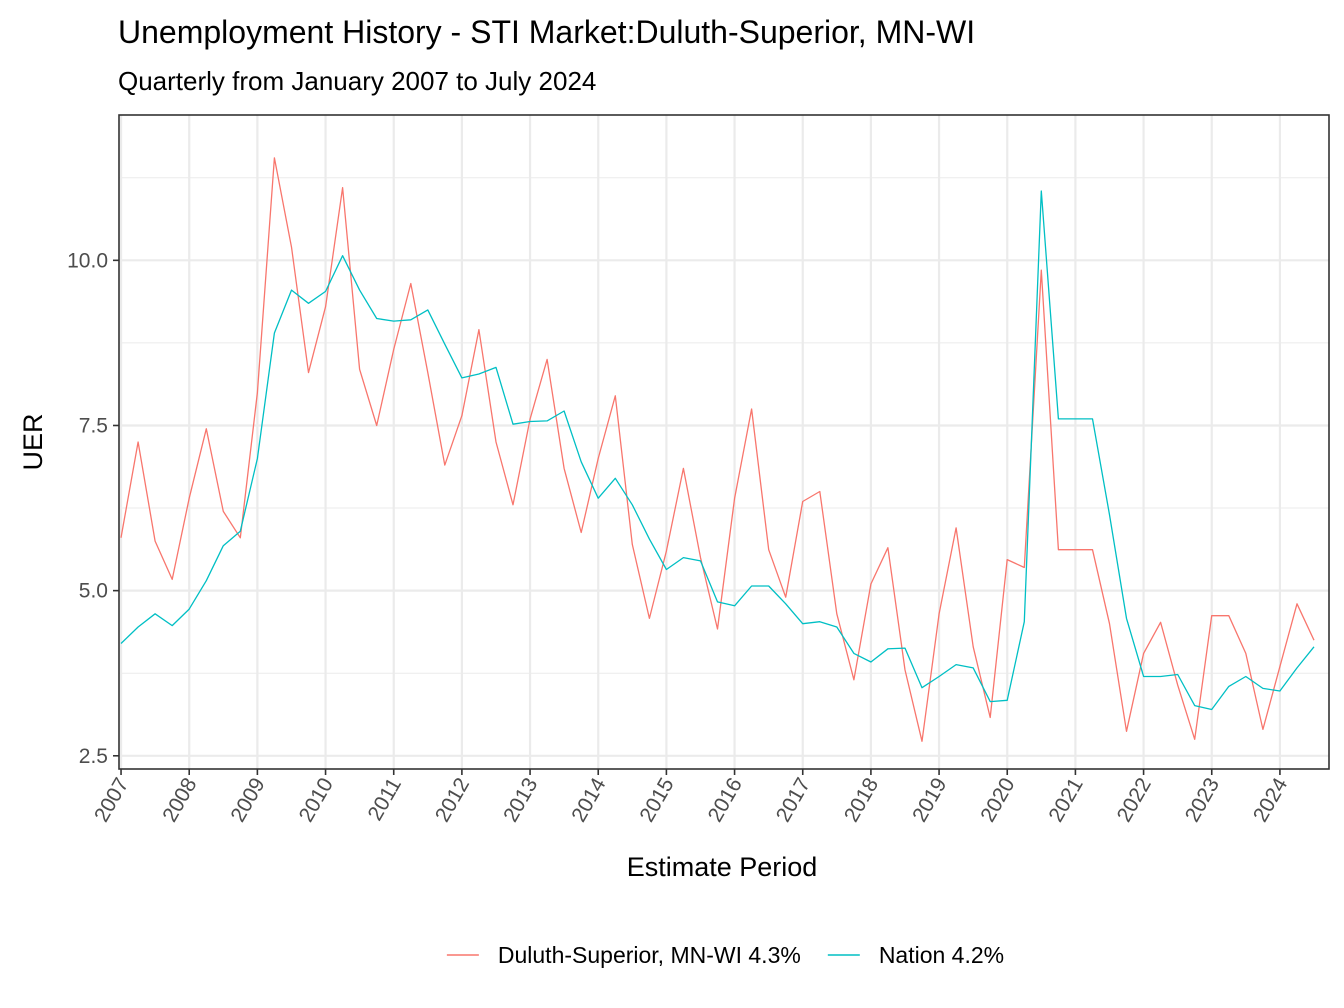  I want to click on x-tick-label: 2011, so click(385, 799).